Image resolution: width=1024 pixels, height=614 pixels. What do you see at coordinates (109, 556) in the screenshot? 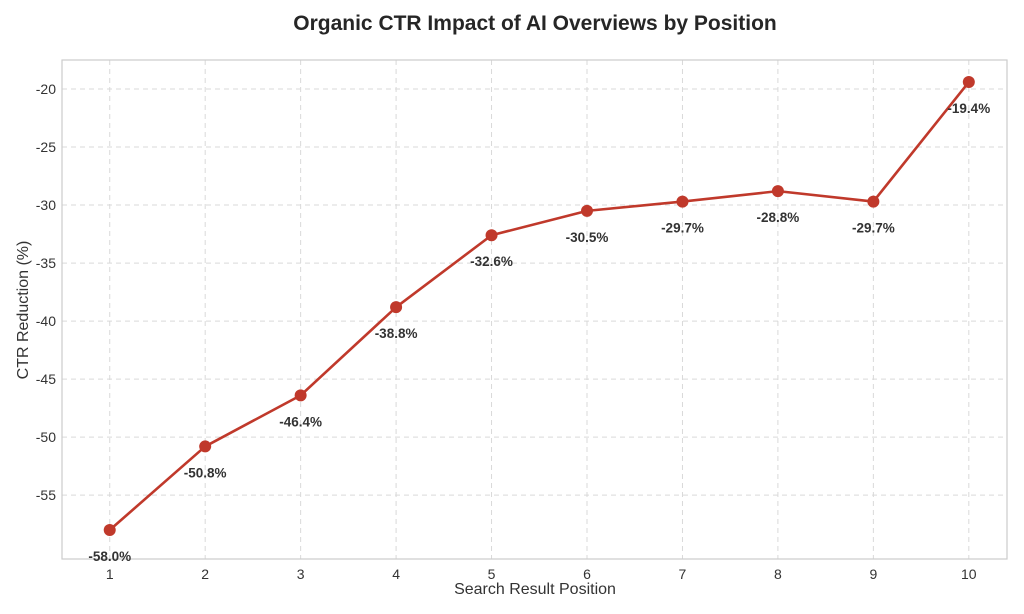
I see `data-label: -58.0%` at bounding box center [109, 556].